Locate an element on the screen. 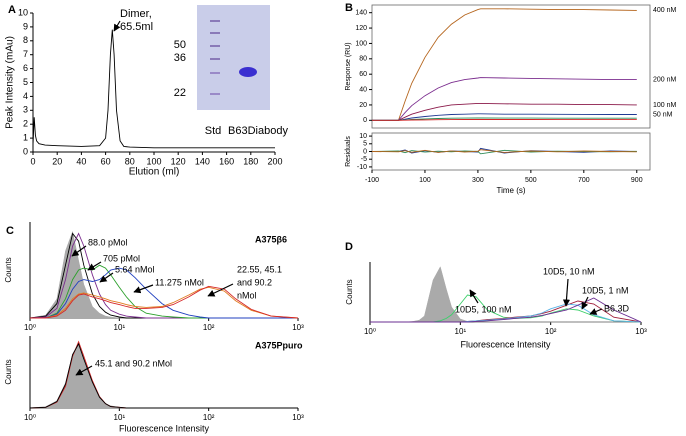 The height and width of the screenshot is (436, 686). y-tick-label: 80 is located at coordinates (363, 59).